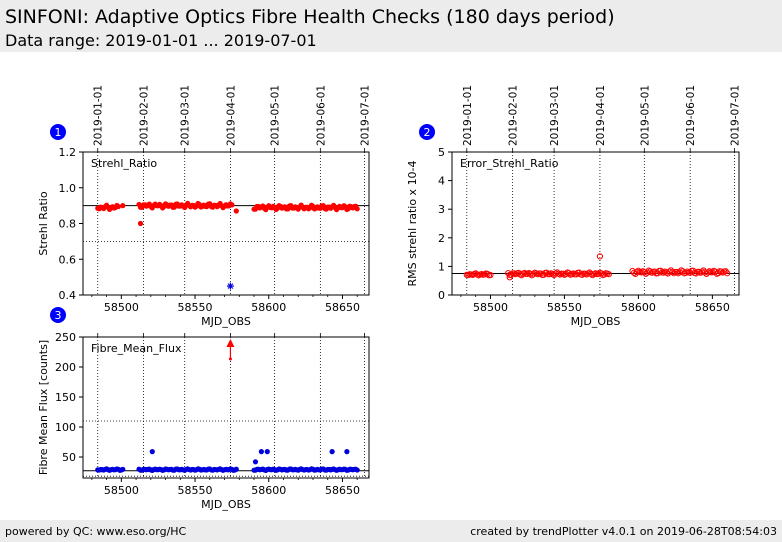  What do you see at coordinates (441, 266) in the screenshot?
I see `y-tick-label: 1` at bounding box center [441, 266].